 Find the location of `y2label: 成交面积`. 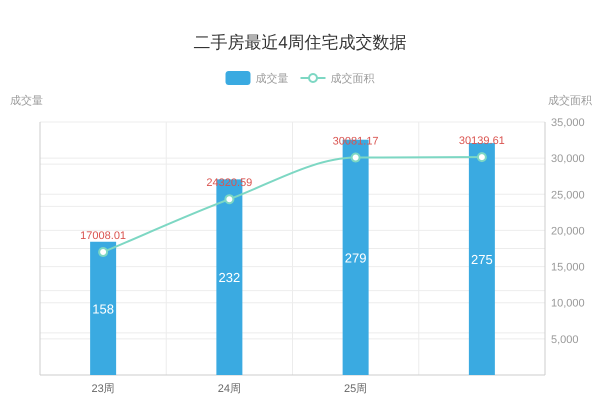

y2label: 成交面积 is located at coordinates (570, 101).